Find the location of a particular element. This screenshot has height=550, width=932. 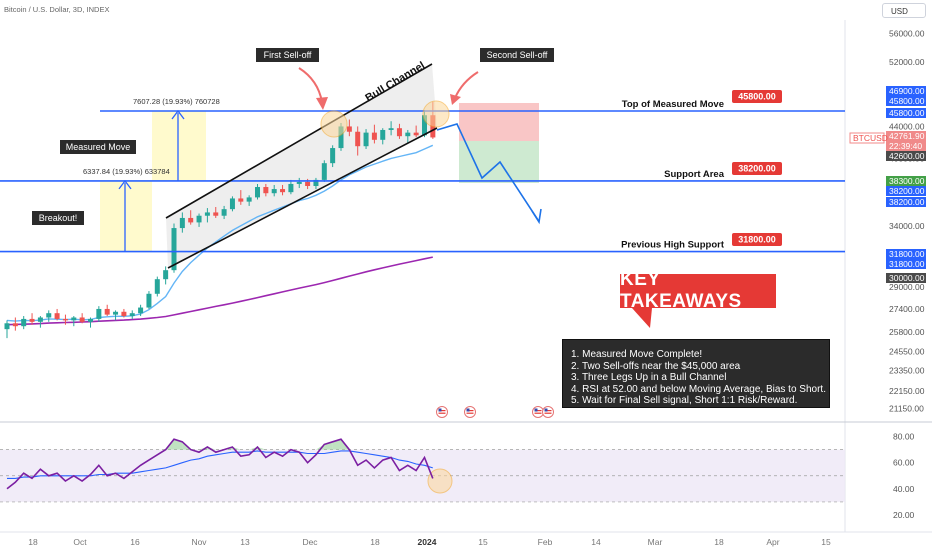

second-selloff-label-box is located at coordinates (517, 55).